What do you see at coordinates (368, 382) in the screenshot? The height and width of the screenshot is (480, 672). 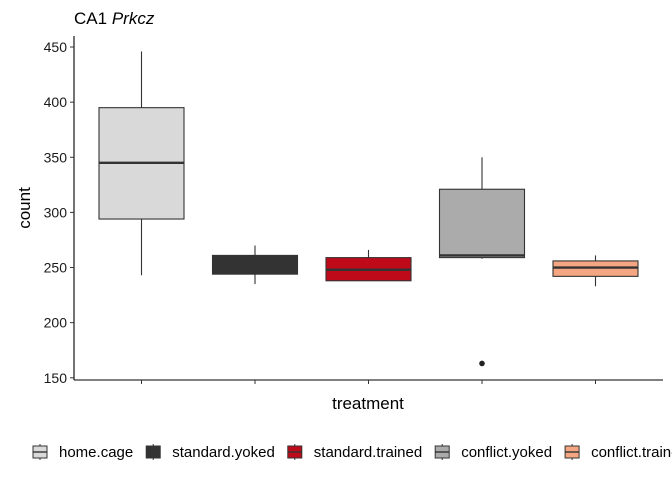 I see `x-ticks` at bounding box center [368, 382].